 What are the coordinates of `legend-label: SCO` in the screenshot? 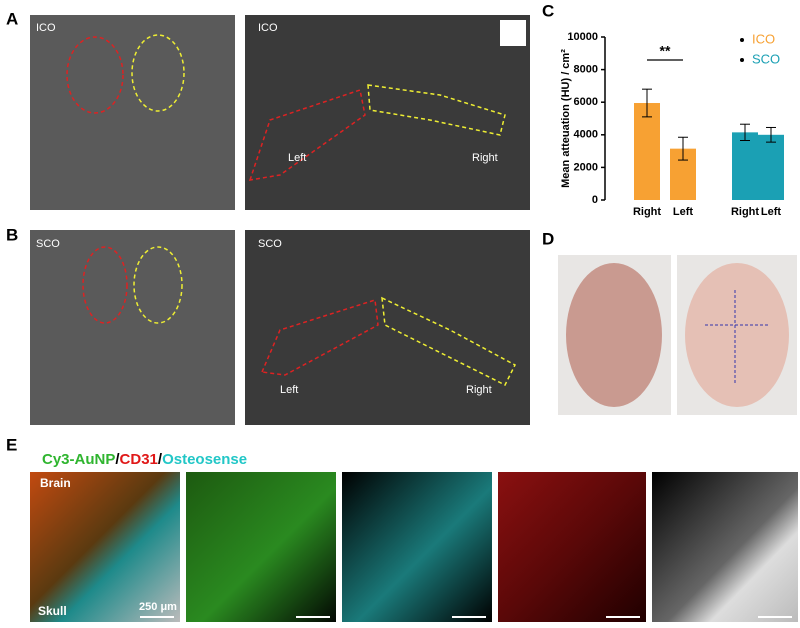 It's located at (766, 58).